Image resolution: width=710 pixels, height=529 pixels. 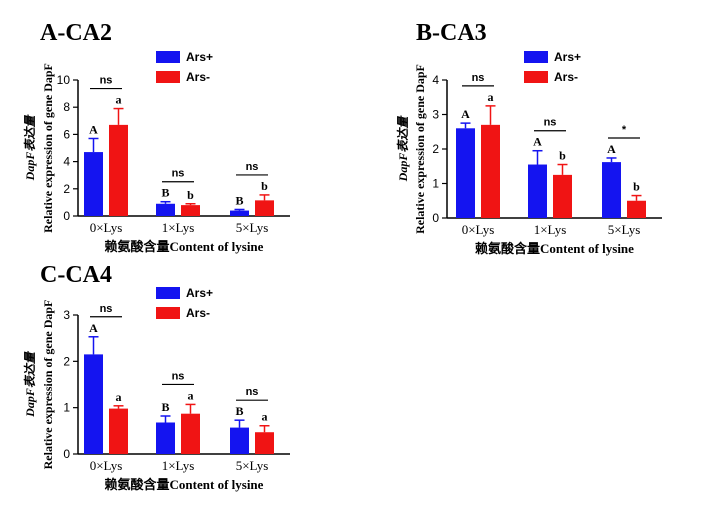 I want to click on y-tick-label: 6, so click(x=66, y=134).